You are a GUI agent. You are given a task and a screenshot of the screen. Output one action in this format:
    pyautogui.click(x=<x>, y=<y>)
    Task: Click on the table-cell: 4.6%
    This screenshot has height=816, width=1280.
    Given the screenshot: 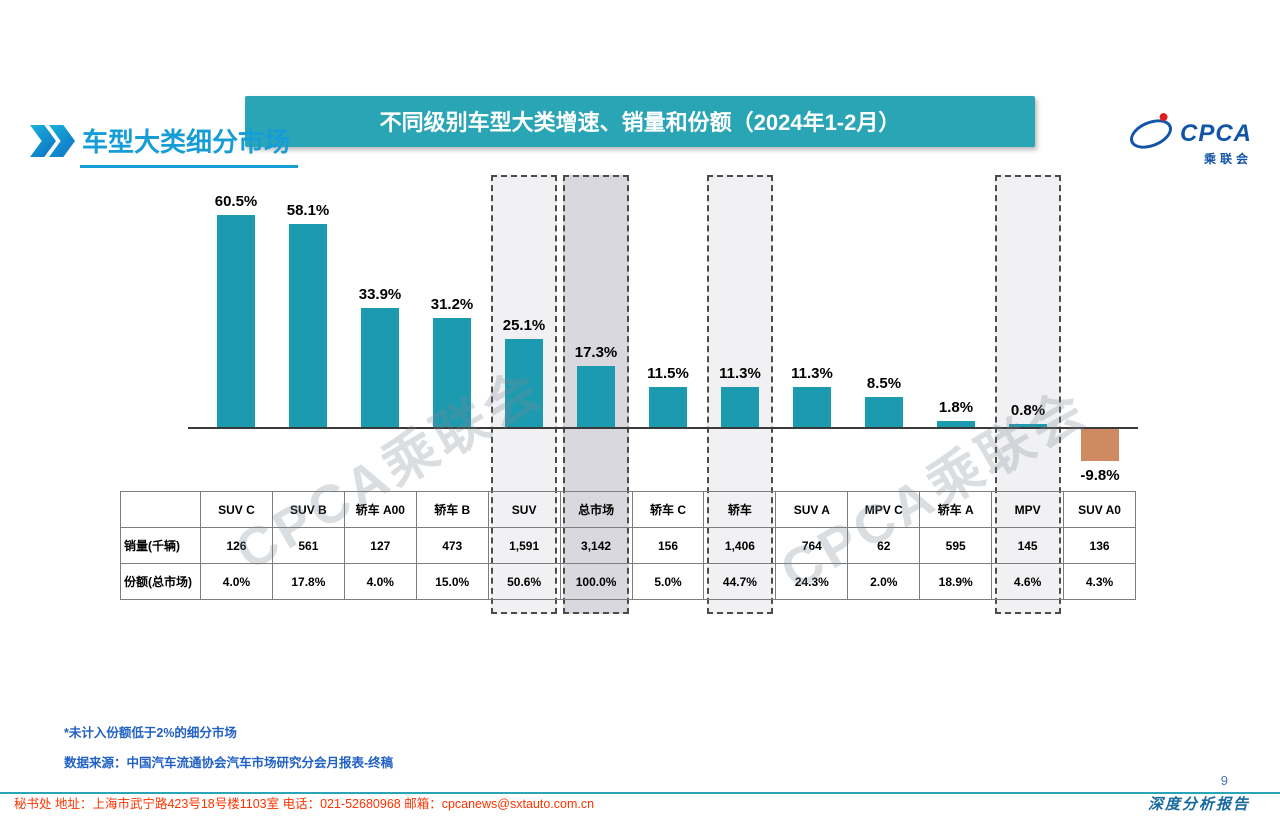 What is the action you would take?
    pyautogui.click(x=1028, y=581)
    